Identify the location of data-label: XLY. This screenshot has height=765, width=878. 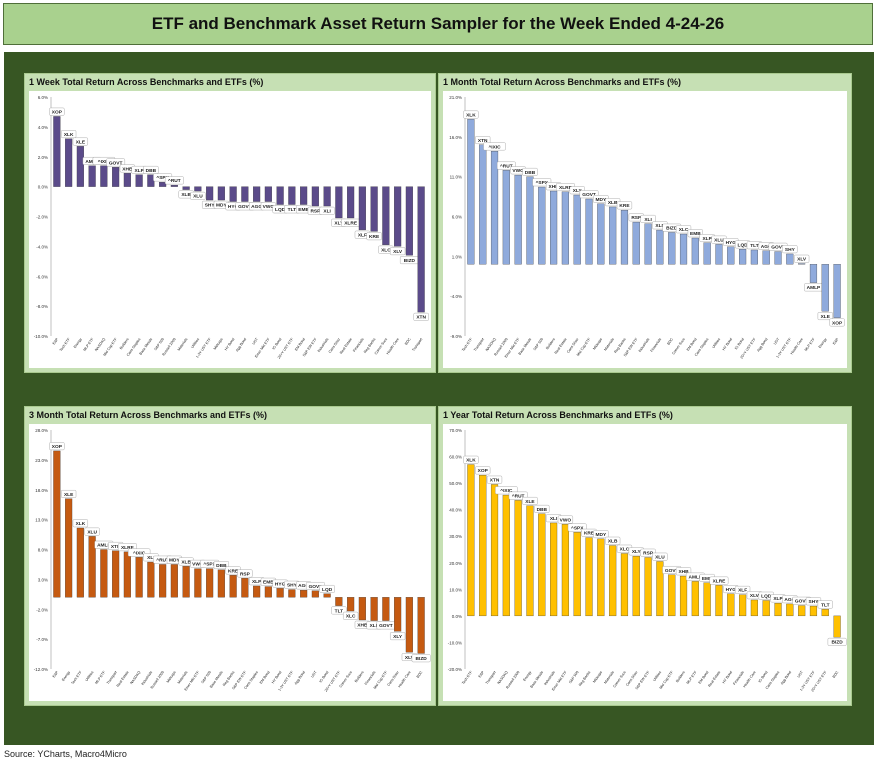
(637, 552).